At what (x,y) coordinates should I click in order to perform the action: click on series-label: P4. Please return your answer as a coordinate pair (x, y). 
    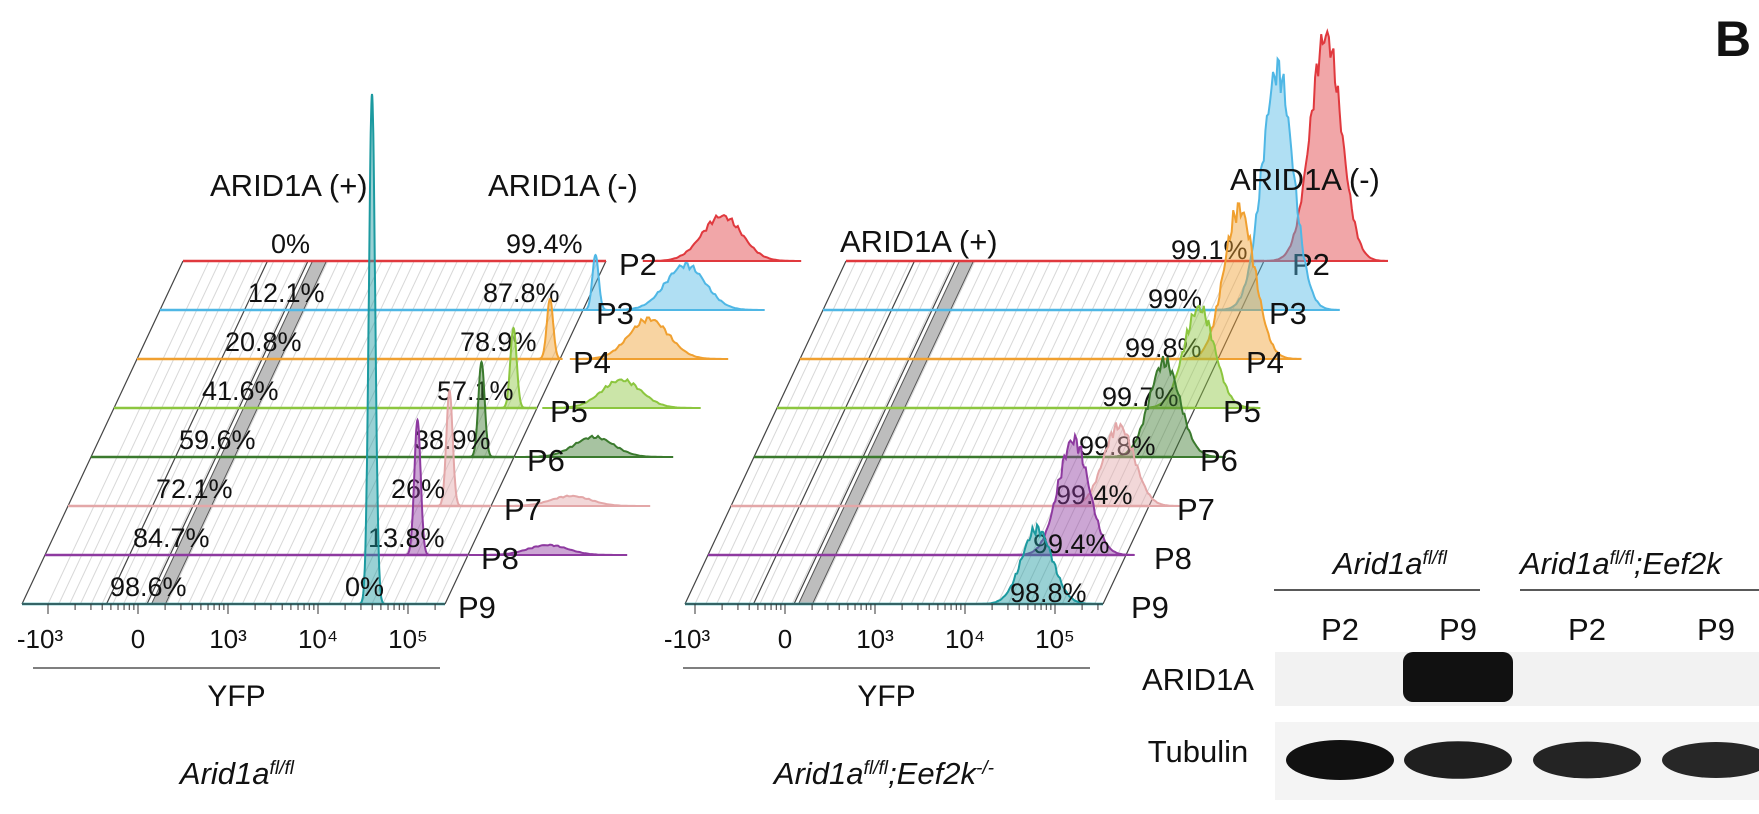
    Looking at the image, I should click on (592, 362).